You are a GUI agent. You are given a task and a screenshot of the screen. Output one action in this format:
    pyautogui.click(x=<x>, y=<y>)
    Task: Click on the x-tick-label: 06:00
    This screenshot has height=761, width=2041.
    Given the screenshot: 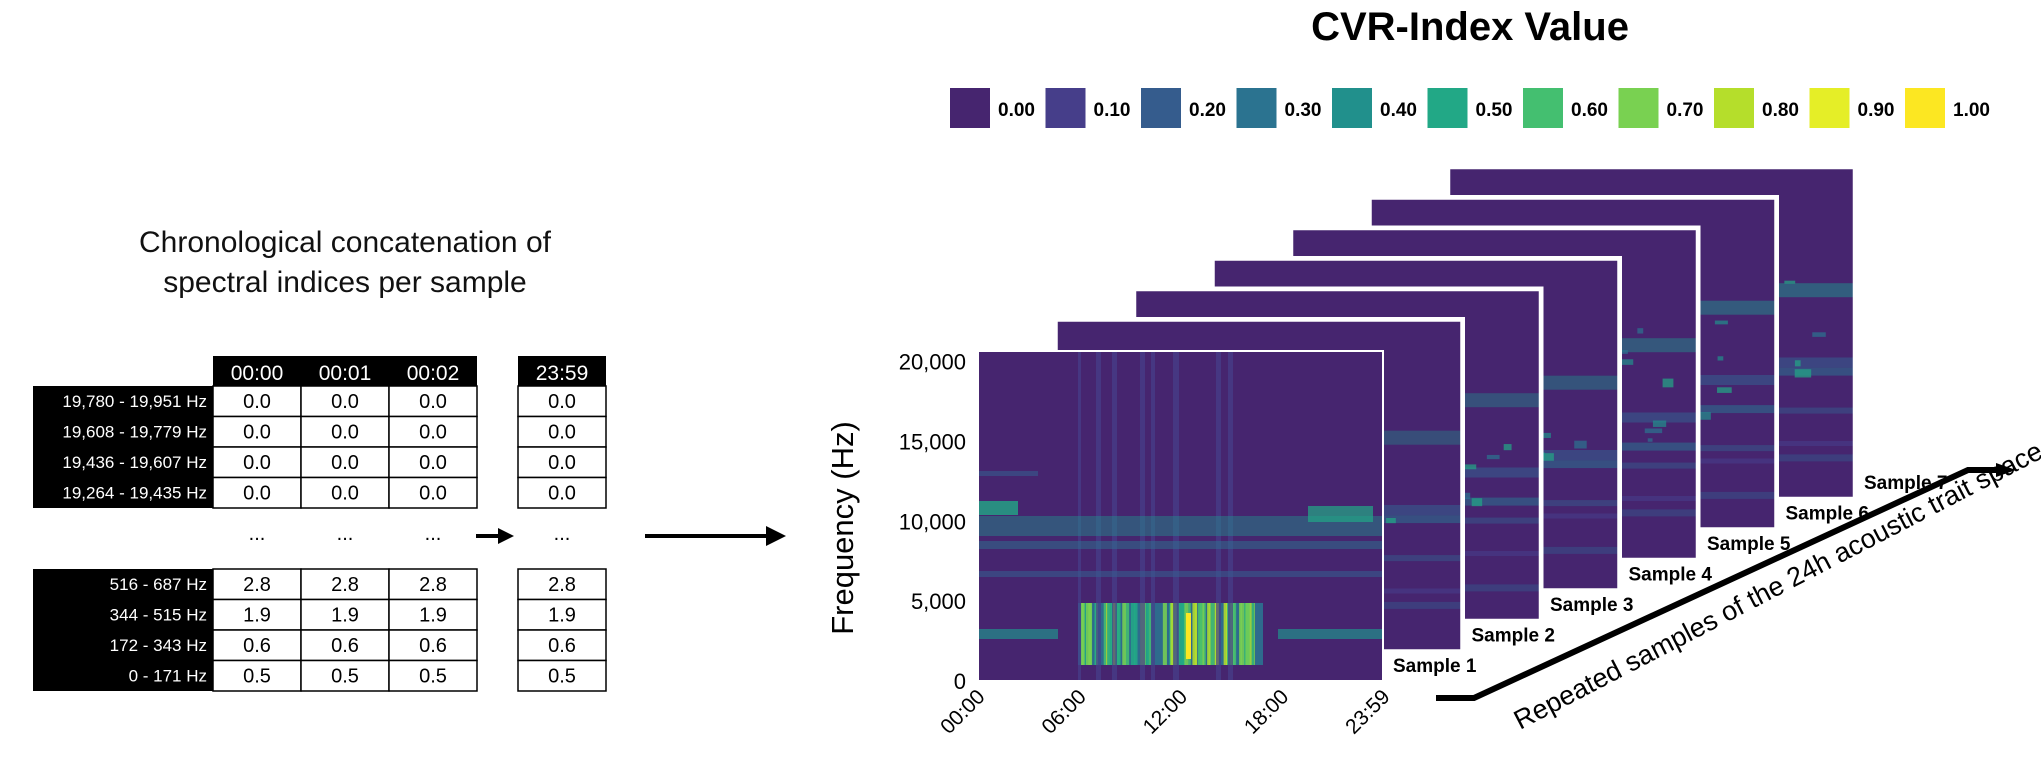 What is the action you would take?
    pyautogui.click(x=1063, y=711)
    